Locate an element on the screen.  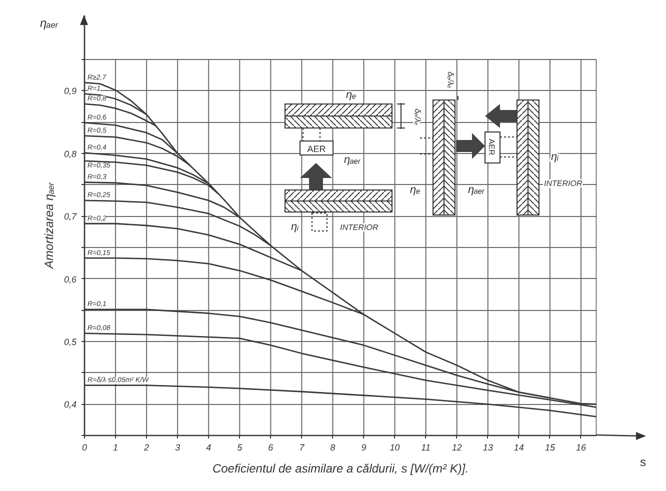
x-tick-label: 5 is located at coordinates (240, 447).